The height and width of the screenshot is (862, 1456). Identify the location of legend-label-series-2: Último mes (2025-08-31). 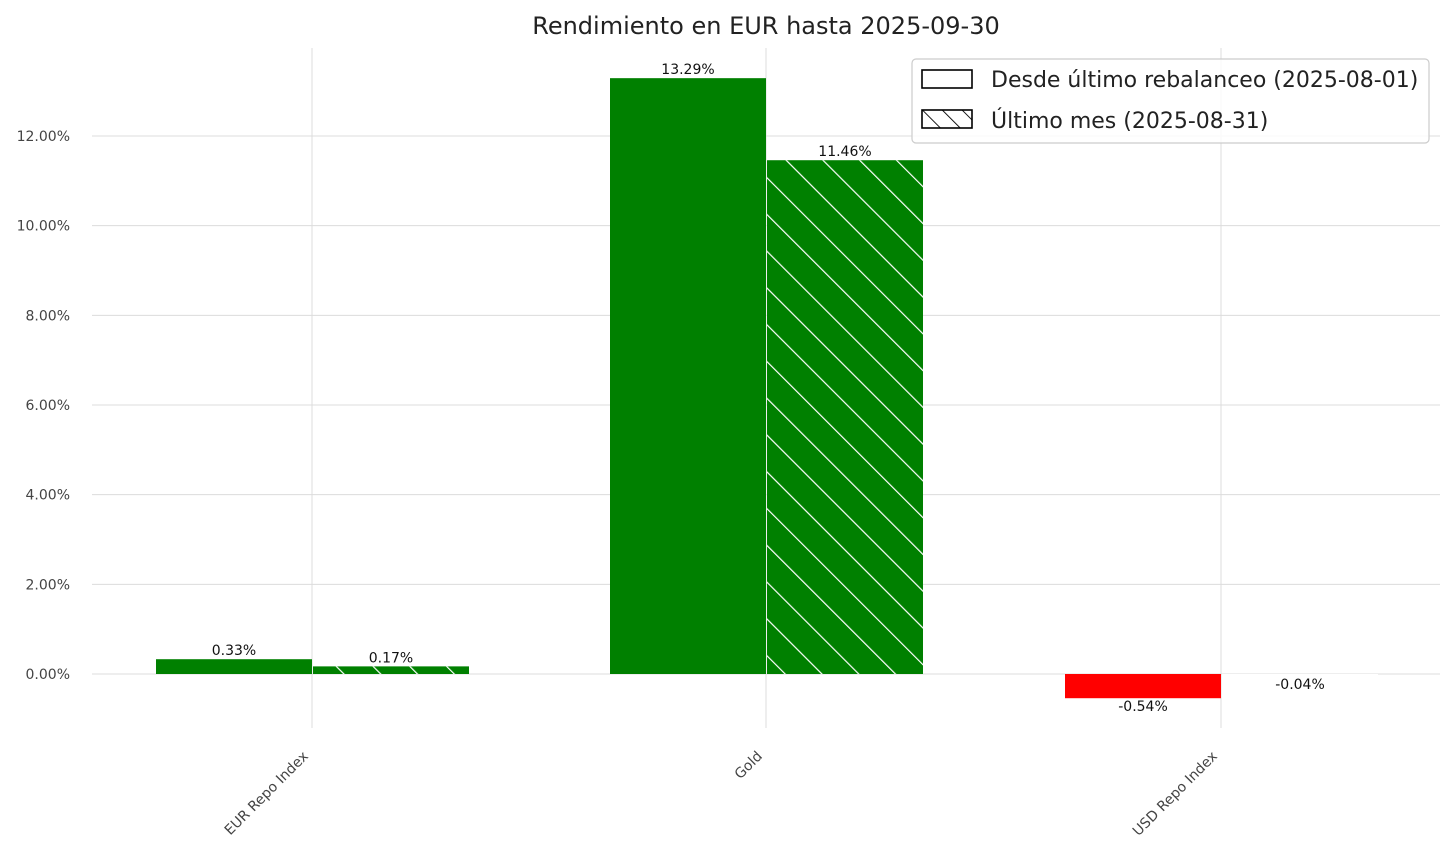
(1129, 121).